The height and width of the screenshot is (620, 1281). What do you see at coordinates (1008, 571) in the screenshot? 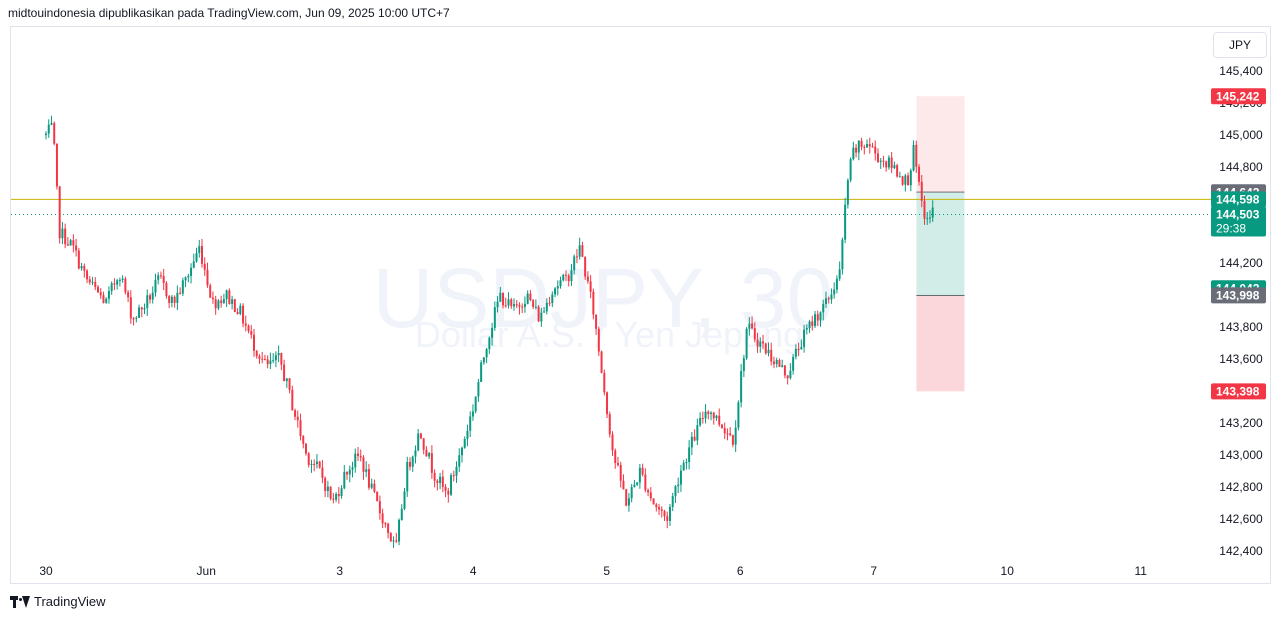
I see `x-tick-label: 10` at bounding box center [1008, 571].